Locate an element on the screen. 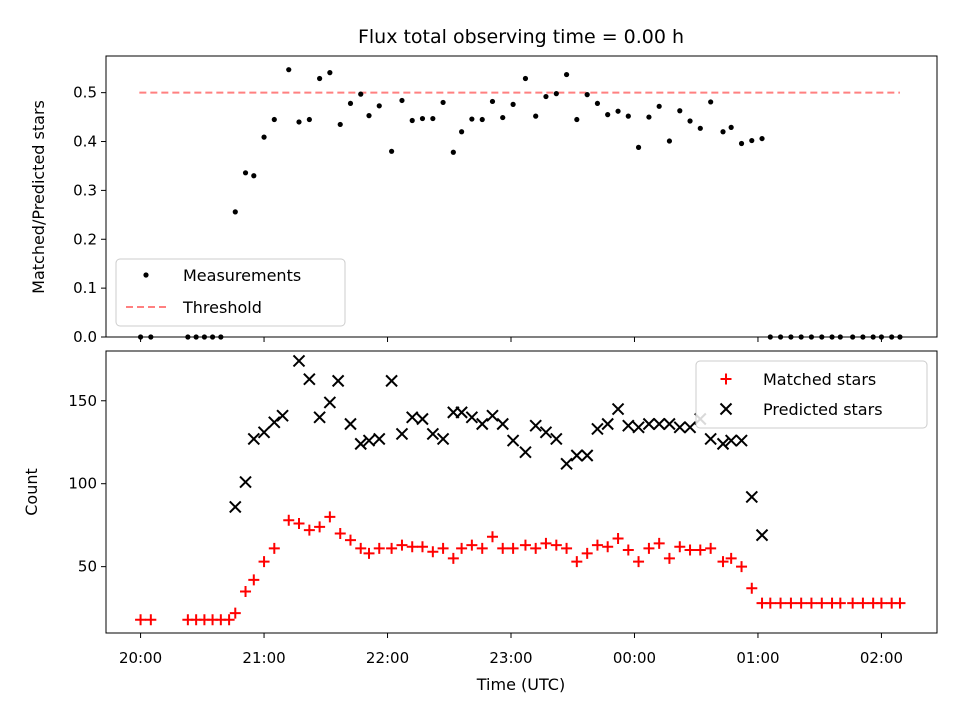 The image size is (960, 720). x-tick-label: 23:00 is located at coordinates (510, 658).